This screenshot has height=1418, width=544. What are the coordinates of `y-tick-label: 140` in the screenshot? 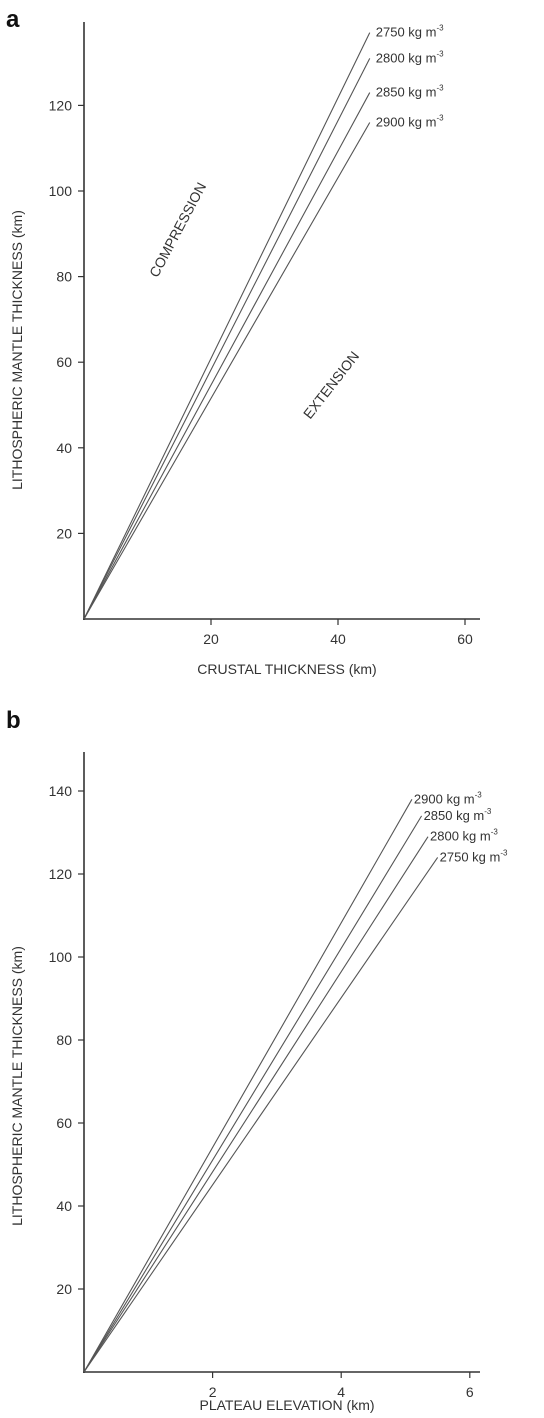 It's located at (61, 791).